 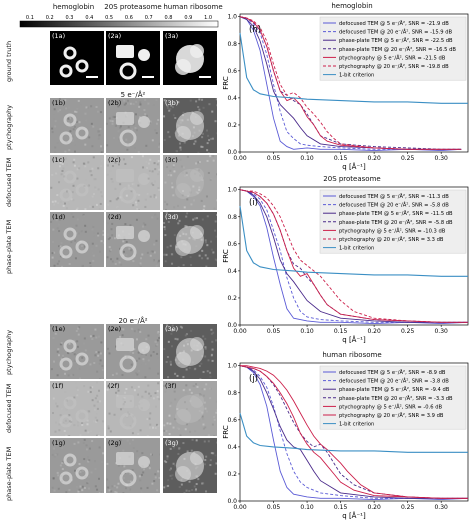 I want to click on image-tile: (2b), so click(x=133, y=125).